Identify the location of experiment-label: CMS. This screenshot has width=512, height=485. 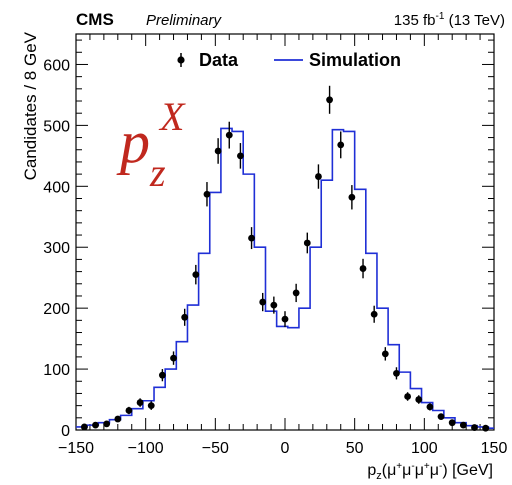
(95, 19).